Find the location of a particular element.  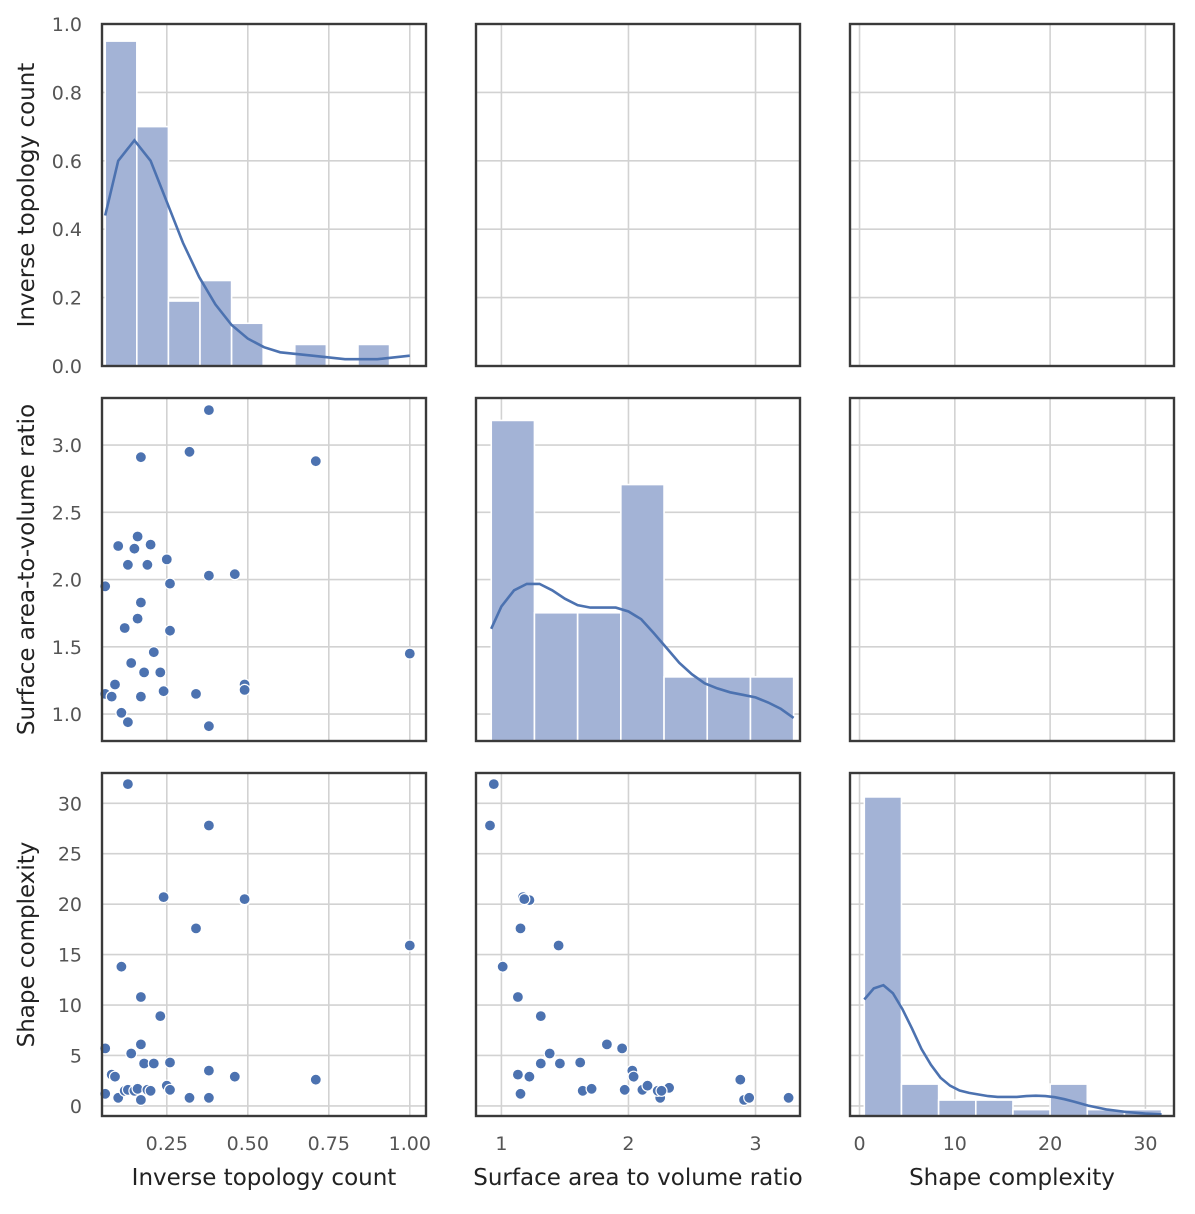

x-axis-title: Shape complexity is located at coordinates (1012, 1178).